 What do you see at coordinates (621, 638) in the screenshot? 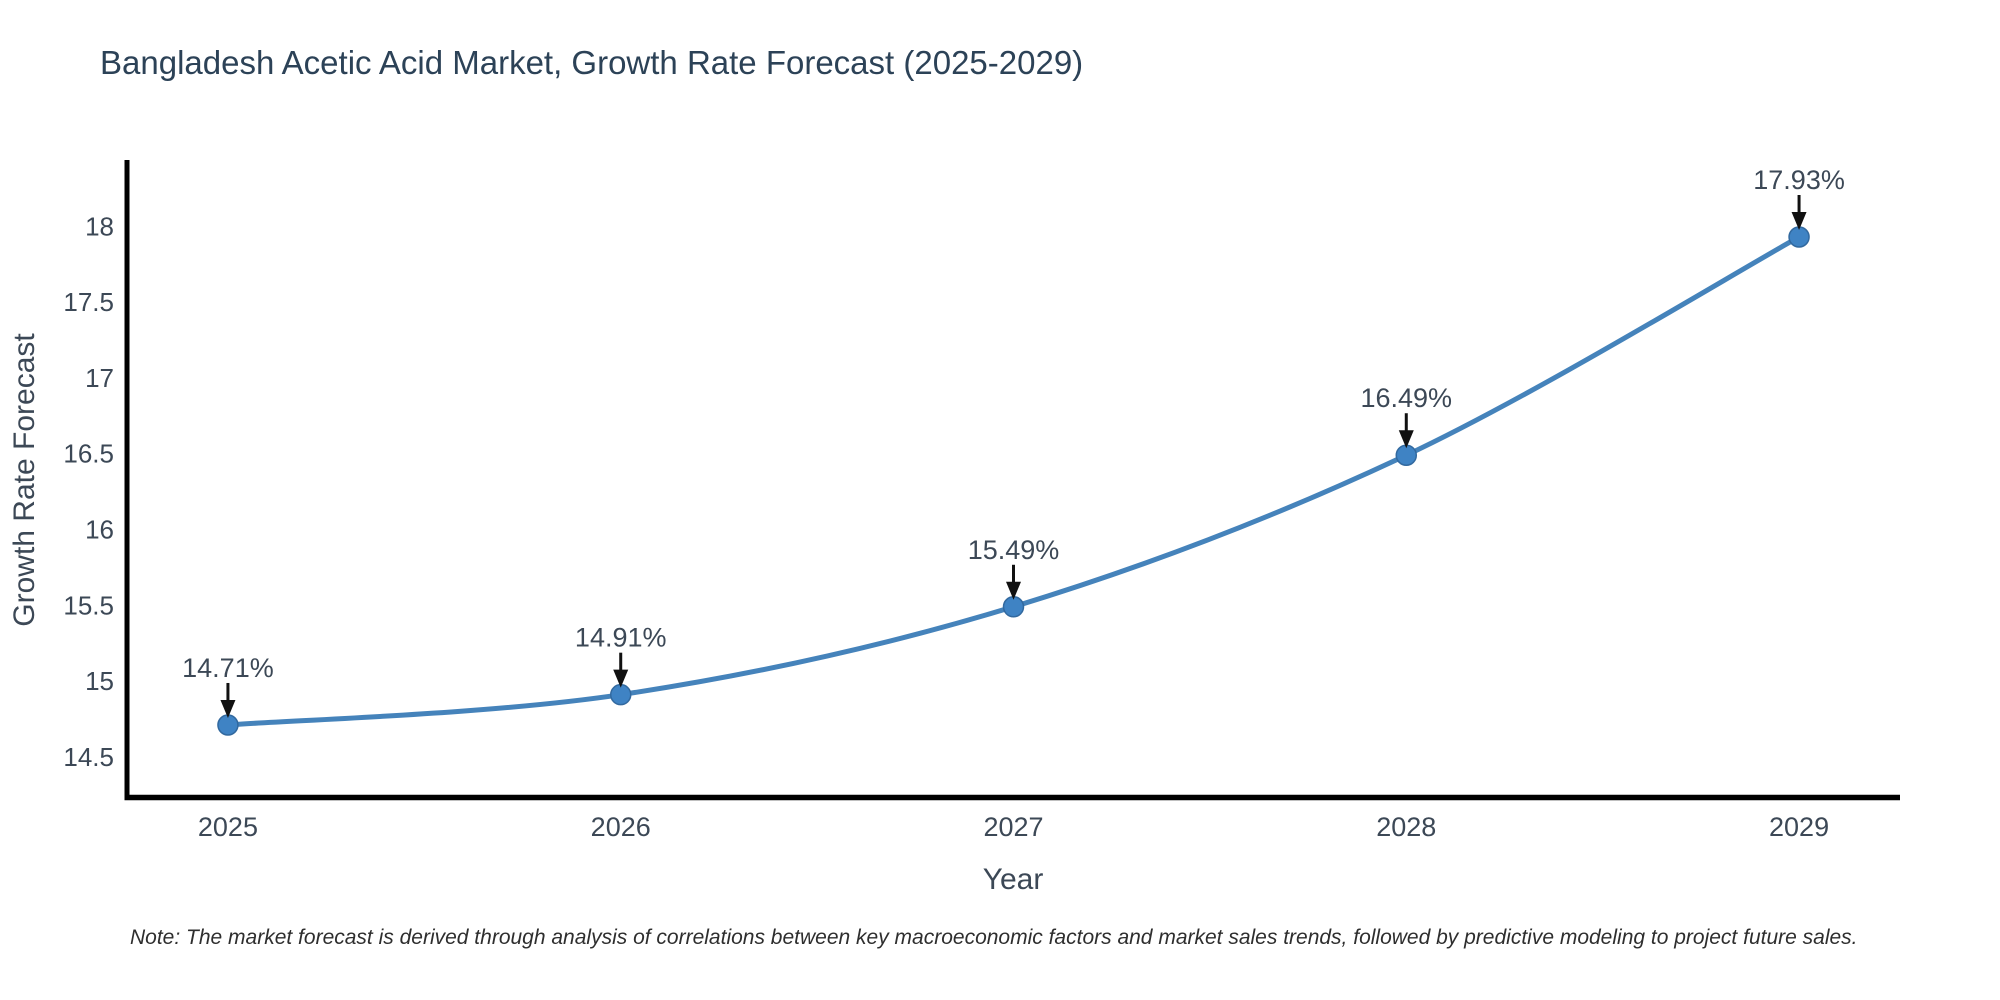
I see `point-value-label: 14.91%` at bounding box center [621, 638].